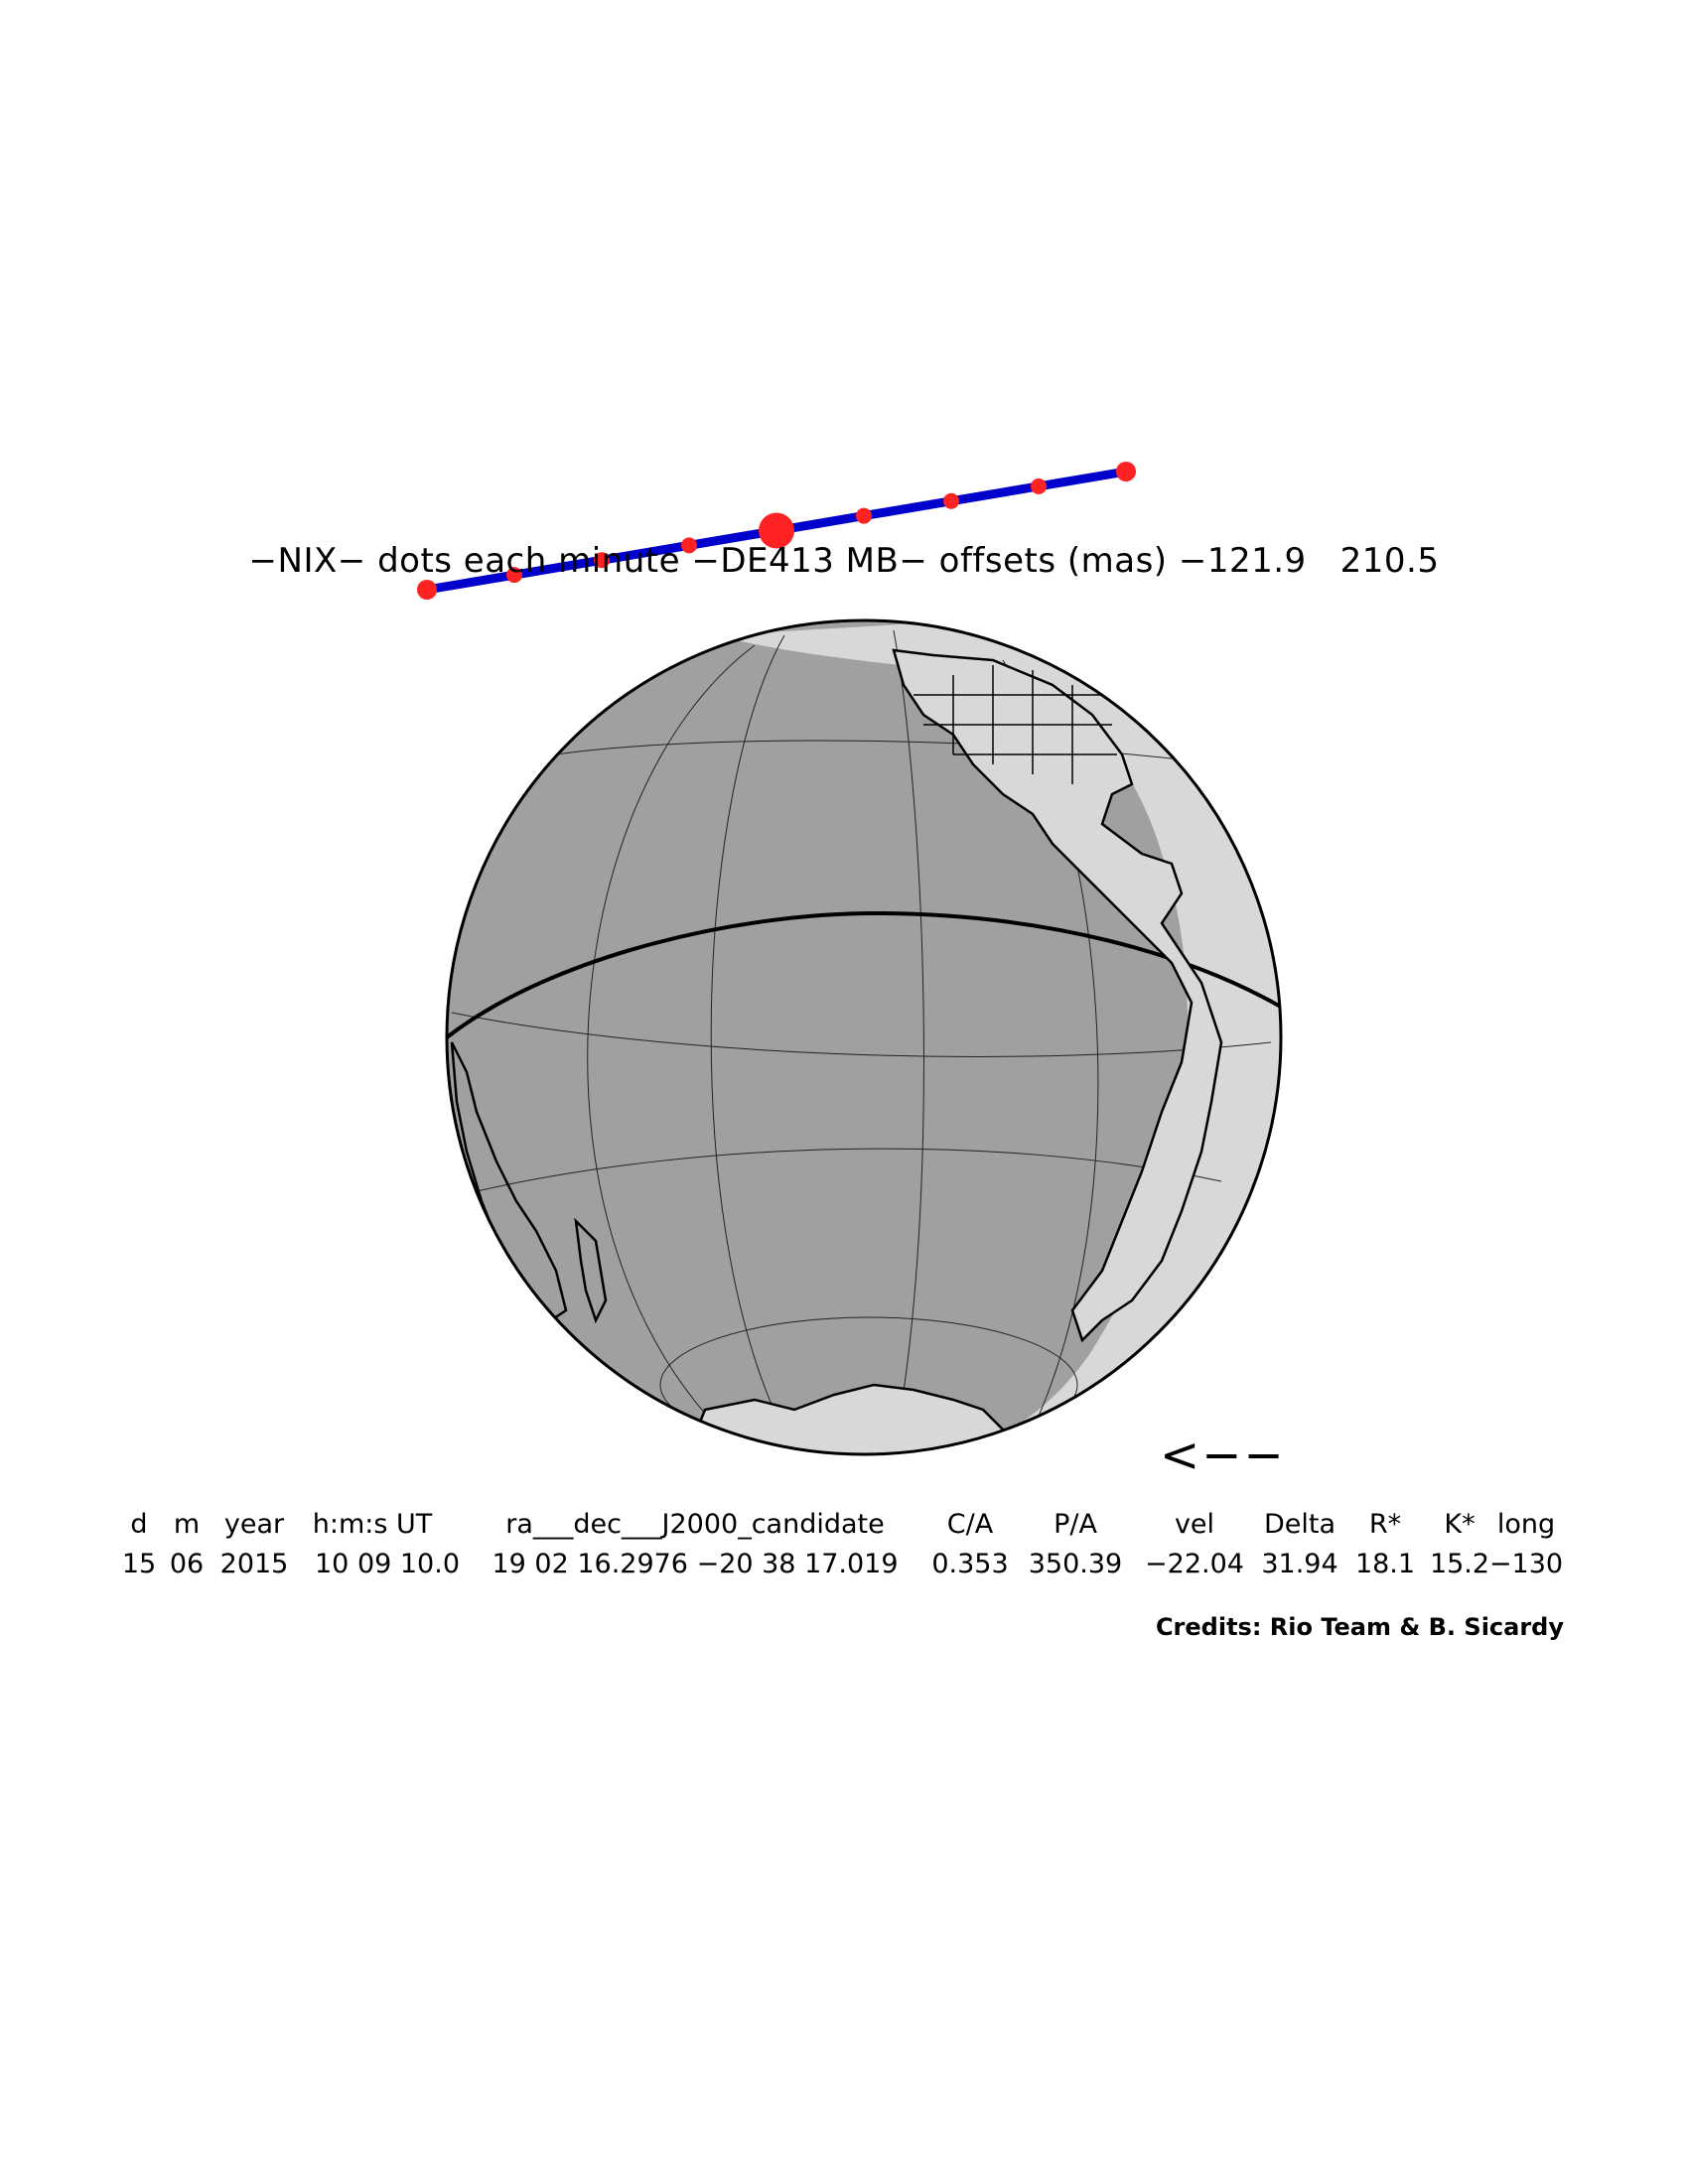 The height and width of the screenshot is (2184, 1688). I want to click on credits: Credits: Rio Team & B. Sicardy, so click(1359, 1627).